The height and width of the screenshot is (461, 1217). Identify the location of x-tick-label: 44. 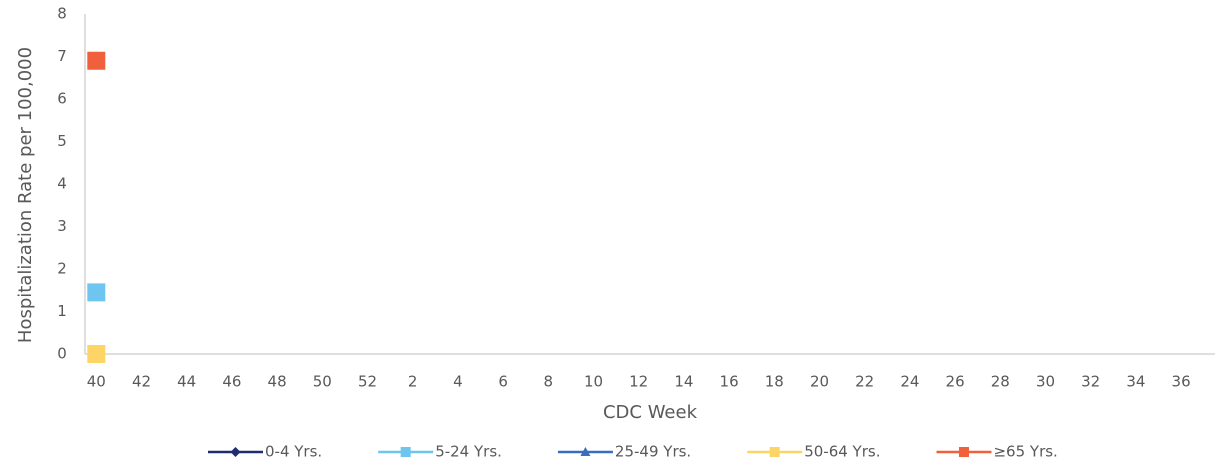
(186, 382).